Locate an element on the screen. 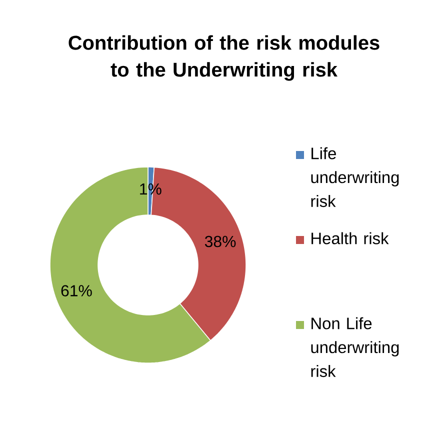 This screenshot has width=429, height=432. data-label: 61% is located at coordinates (76, 290).